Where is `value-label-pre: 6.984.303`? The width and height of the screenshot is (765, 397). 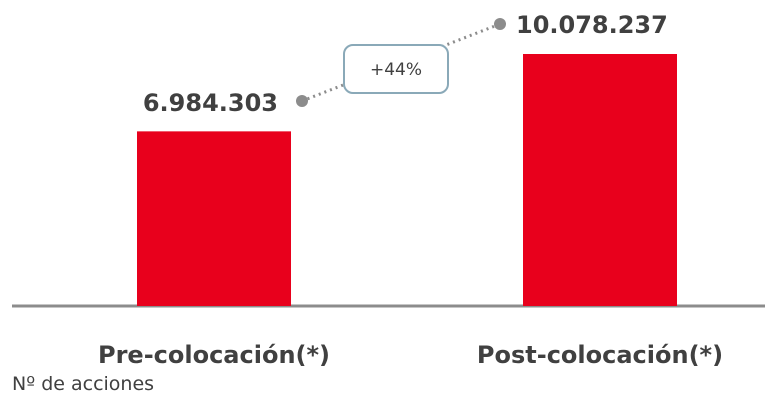
value-label-pre: 6.984.303 is located at coordinates (210, 103).